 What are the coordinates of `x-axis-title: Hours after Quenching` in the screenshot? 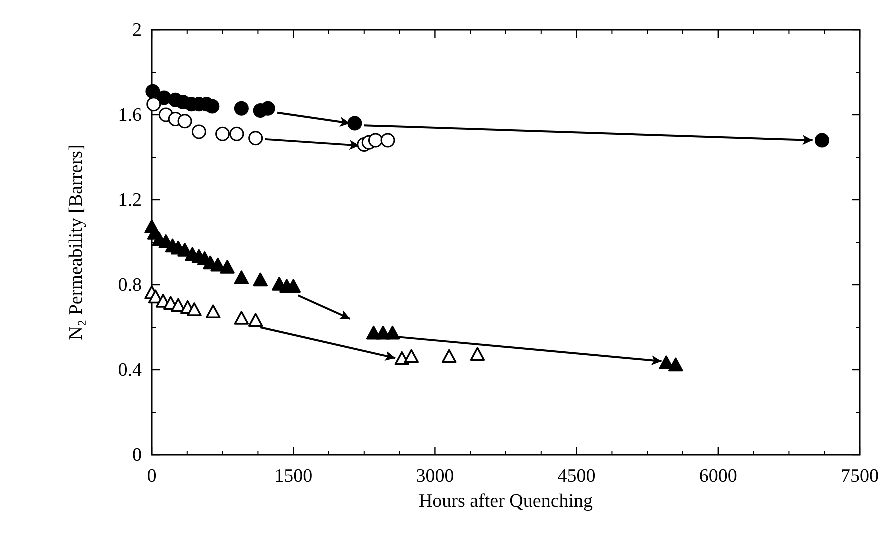 It's located at (506, 501).